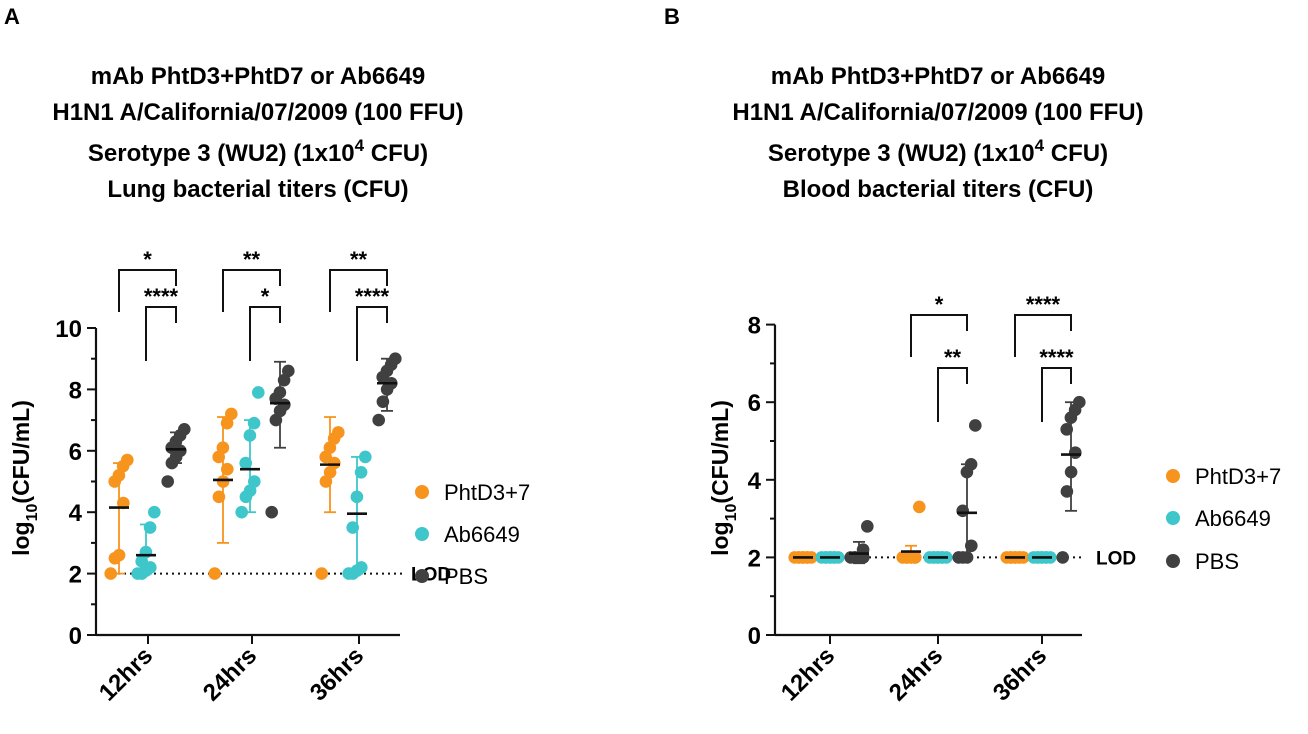 This screenshot has width=1308, height=734. What do you see at coordinates (257, 112) in the screenshot?
I see `panel-a-title-line2: H1N1 A/California/07/2009 (100 FFU)` at bounding box center [257, 112].